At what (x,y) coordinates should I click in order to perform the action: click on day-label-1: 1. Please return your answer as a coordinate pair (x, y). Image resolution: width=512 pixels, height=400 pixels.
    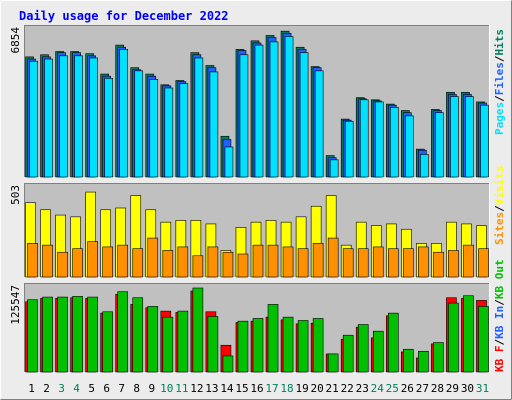
    Looking at the image, I should click on (31, 388).